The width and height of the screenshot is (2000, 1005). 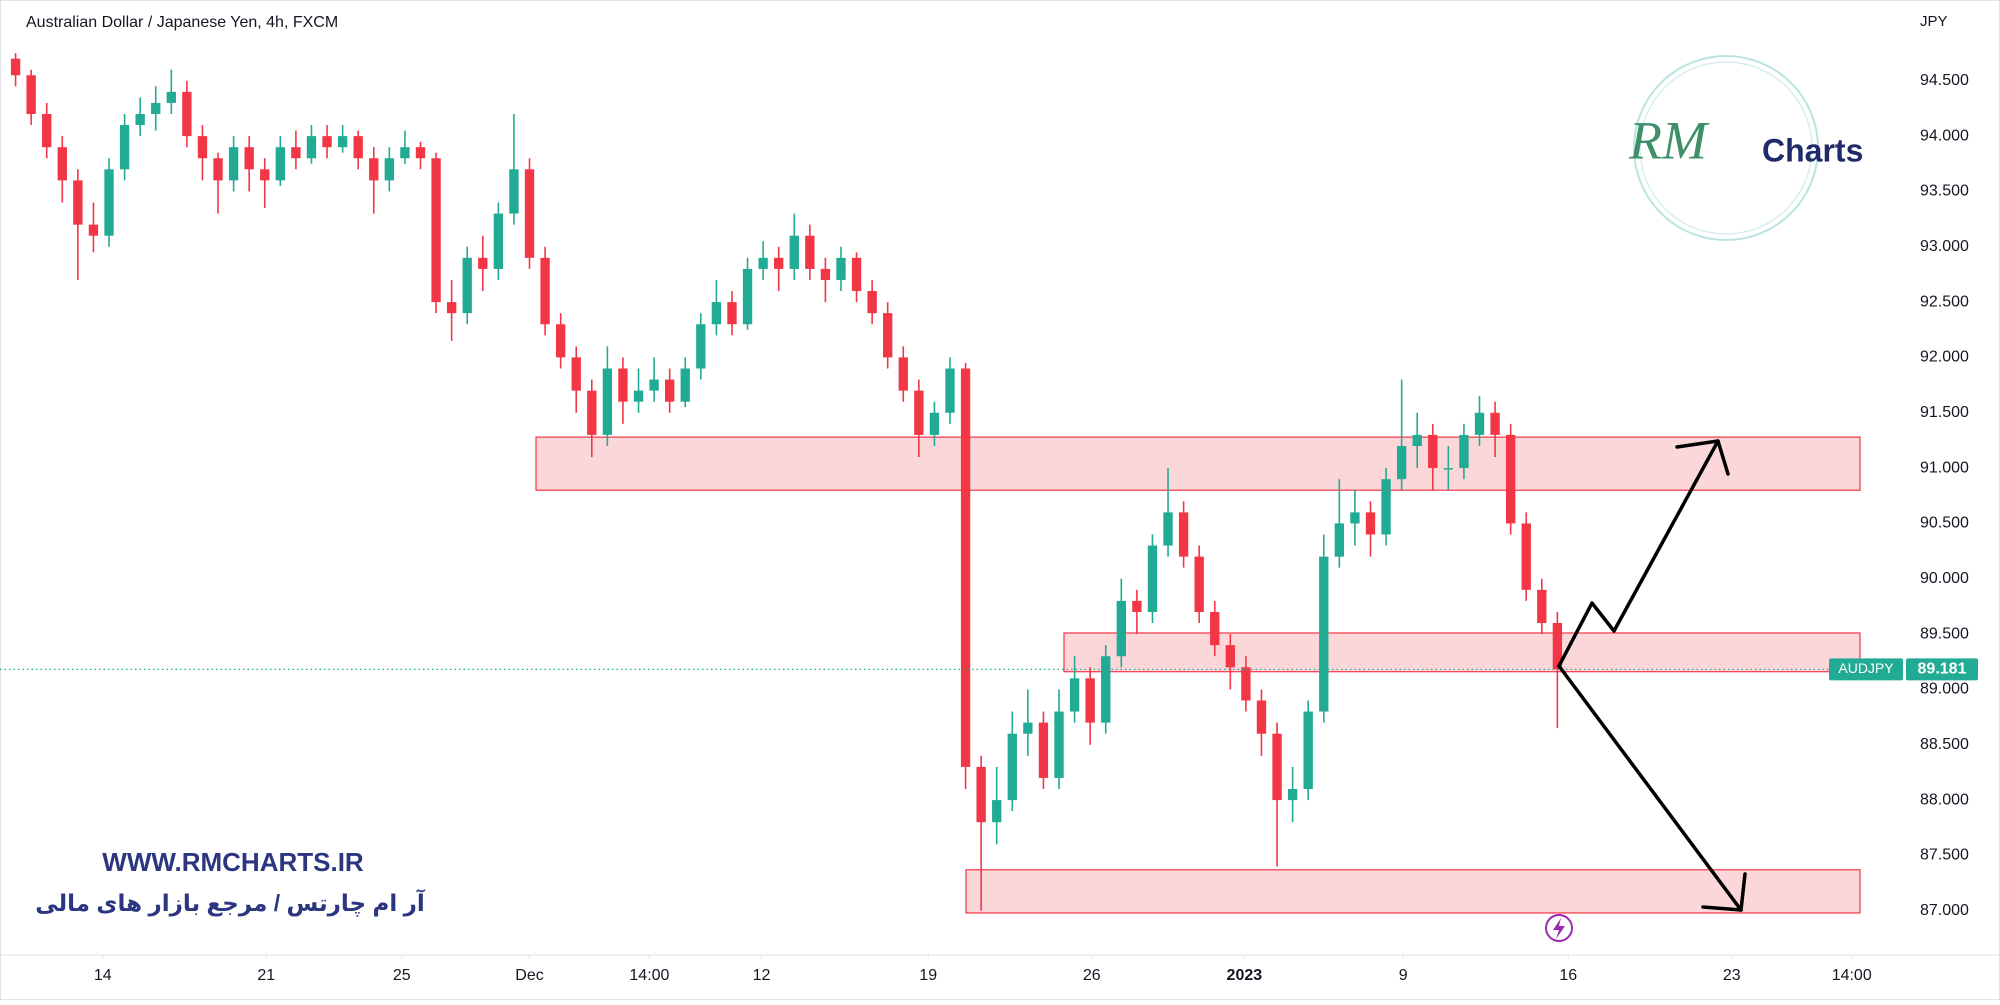 I want to click on arrow-up-head, so click(x=1702, y=457).